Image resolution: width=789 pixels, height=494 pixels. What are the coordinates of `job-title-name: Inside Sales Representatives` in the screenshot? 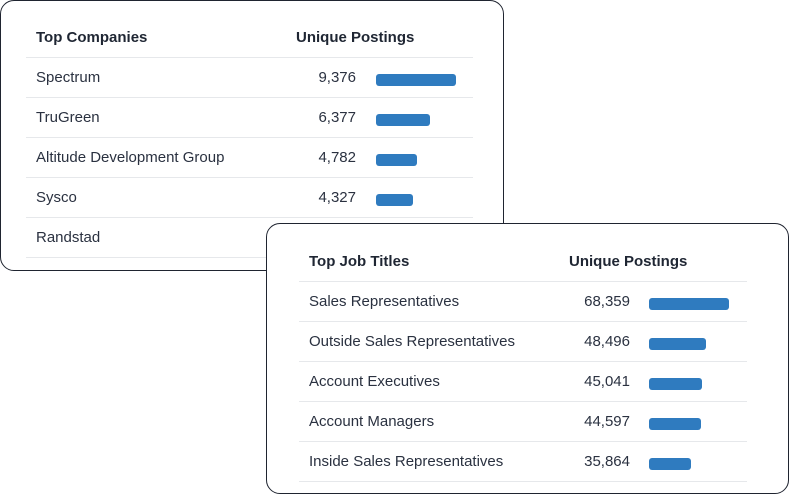 It's located at (406, 461).